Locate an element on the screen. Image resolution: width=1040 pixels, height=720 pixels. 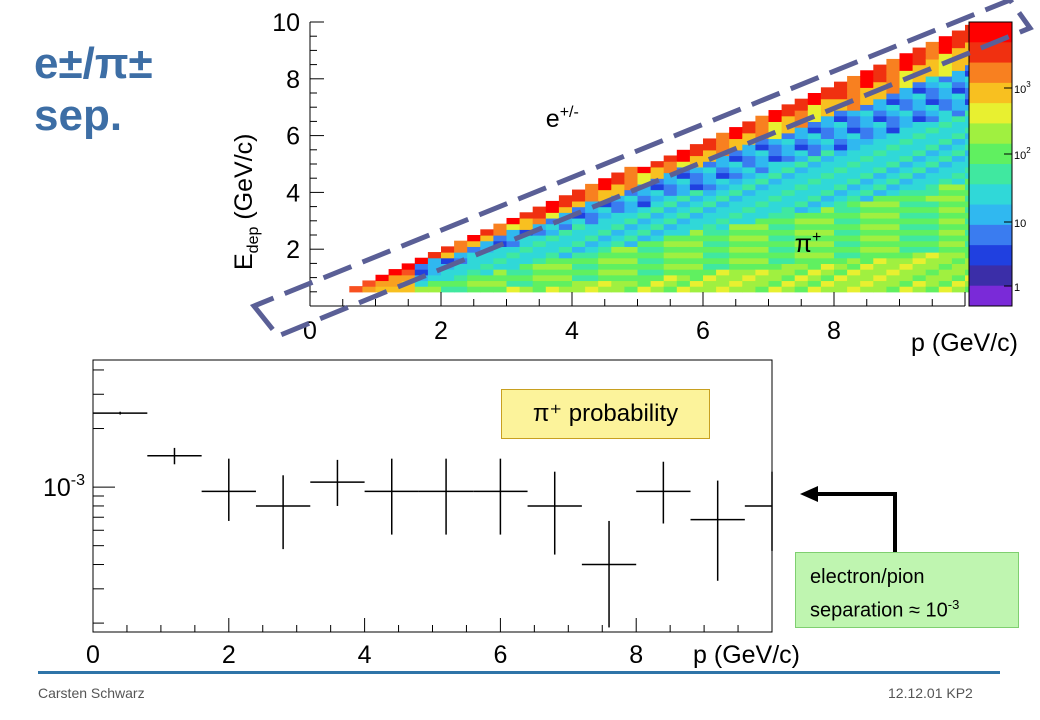
arrow-icon is located at coordinates (848, 519).